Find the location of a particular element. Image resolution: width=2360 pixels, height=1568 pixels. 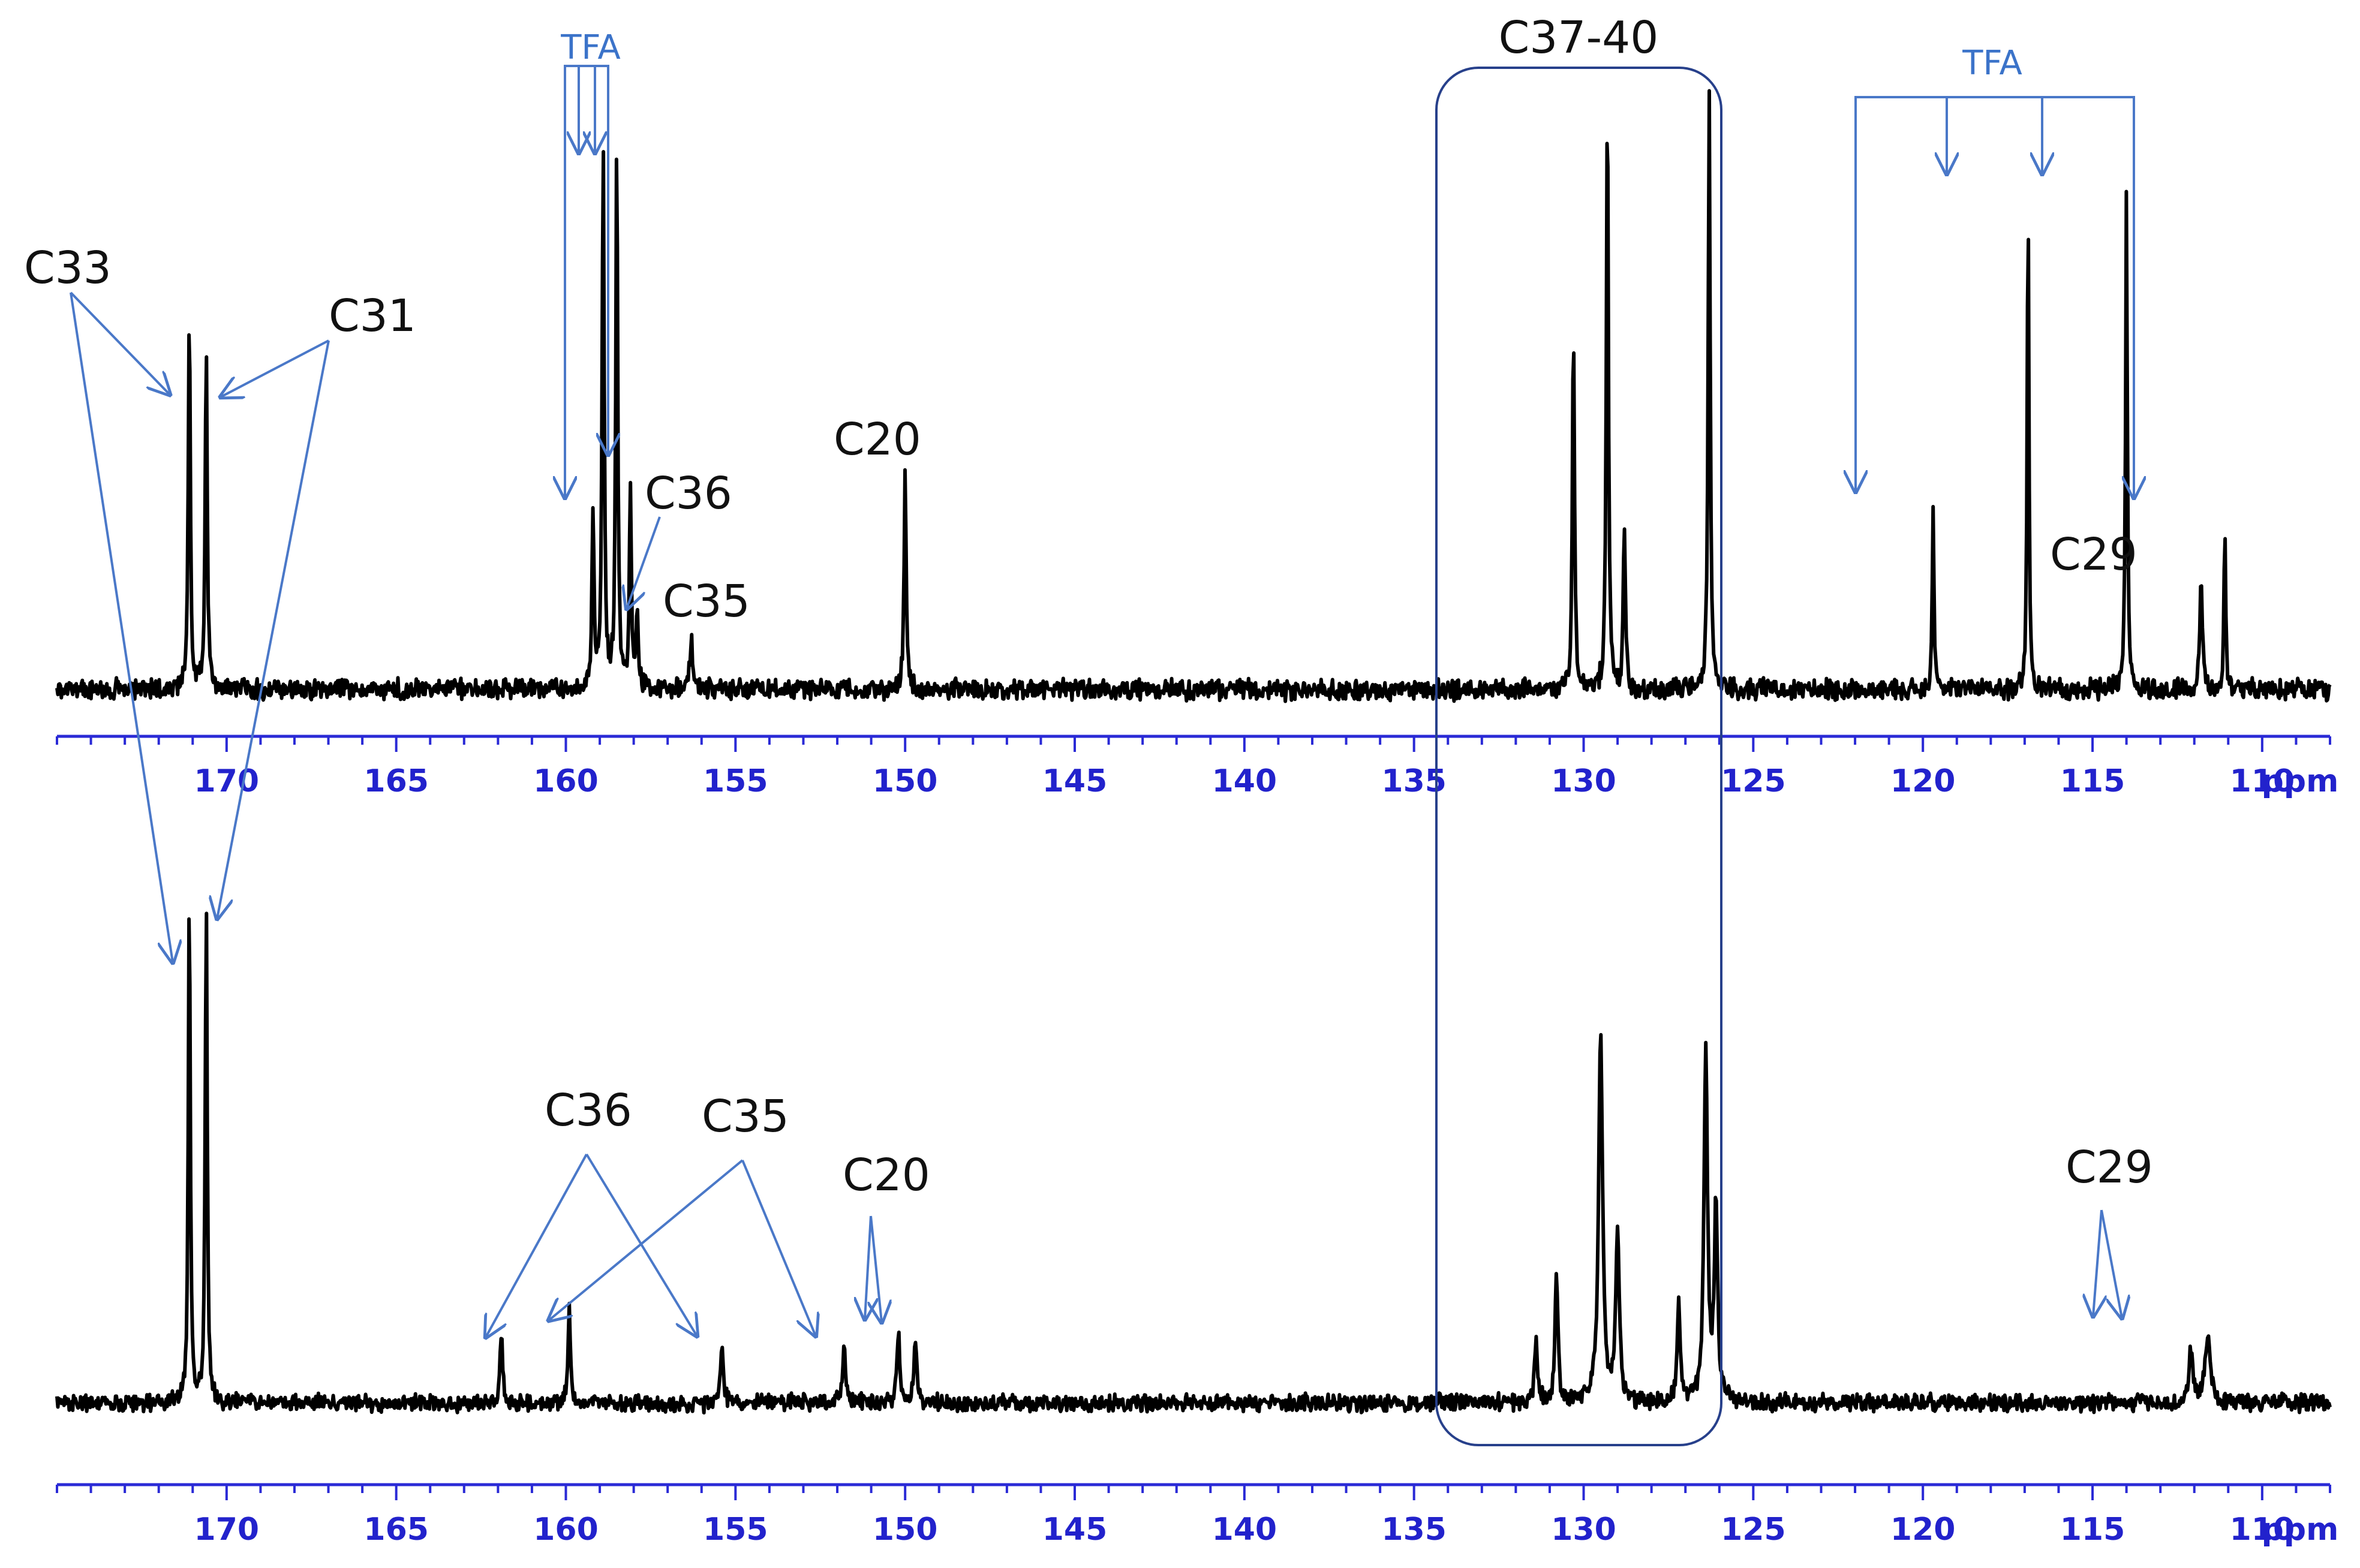

arrow-c31-bottom is located at coordinates (274, 629).